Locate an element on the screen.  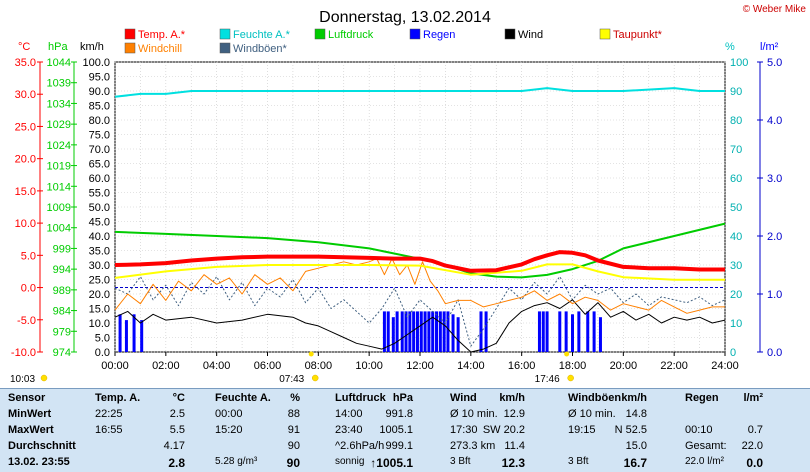
wind-tick-label: 20.0 is located at coordinates (99, 295).